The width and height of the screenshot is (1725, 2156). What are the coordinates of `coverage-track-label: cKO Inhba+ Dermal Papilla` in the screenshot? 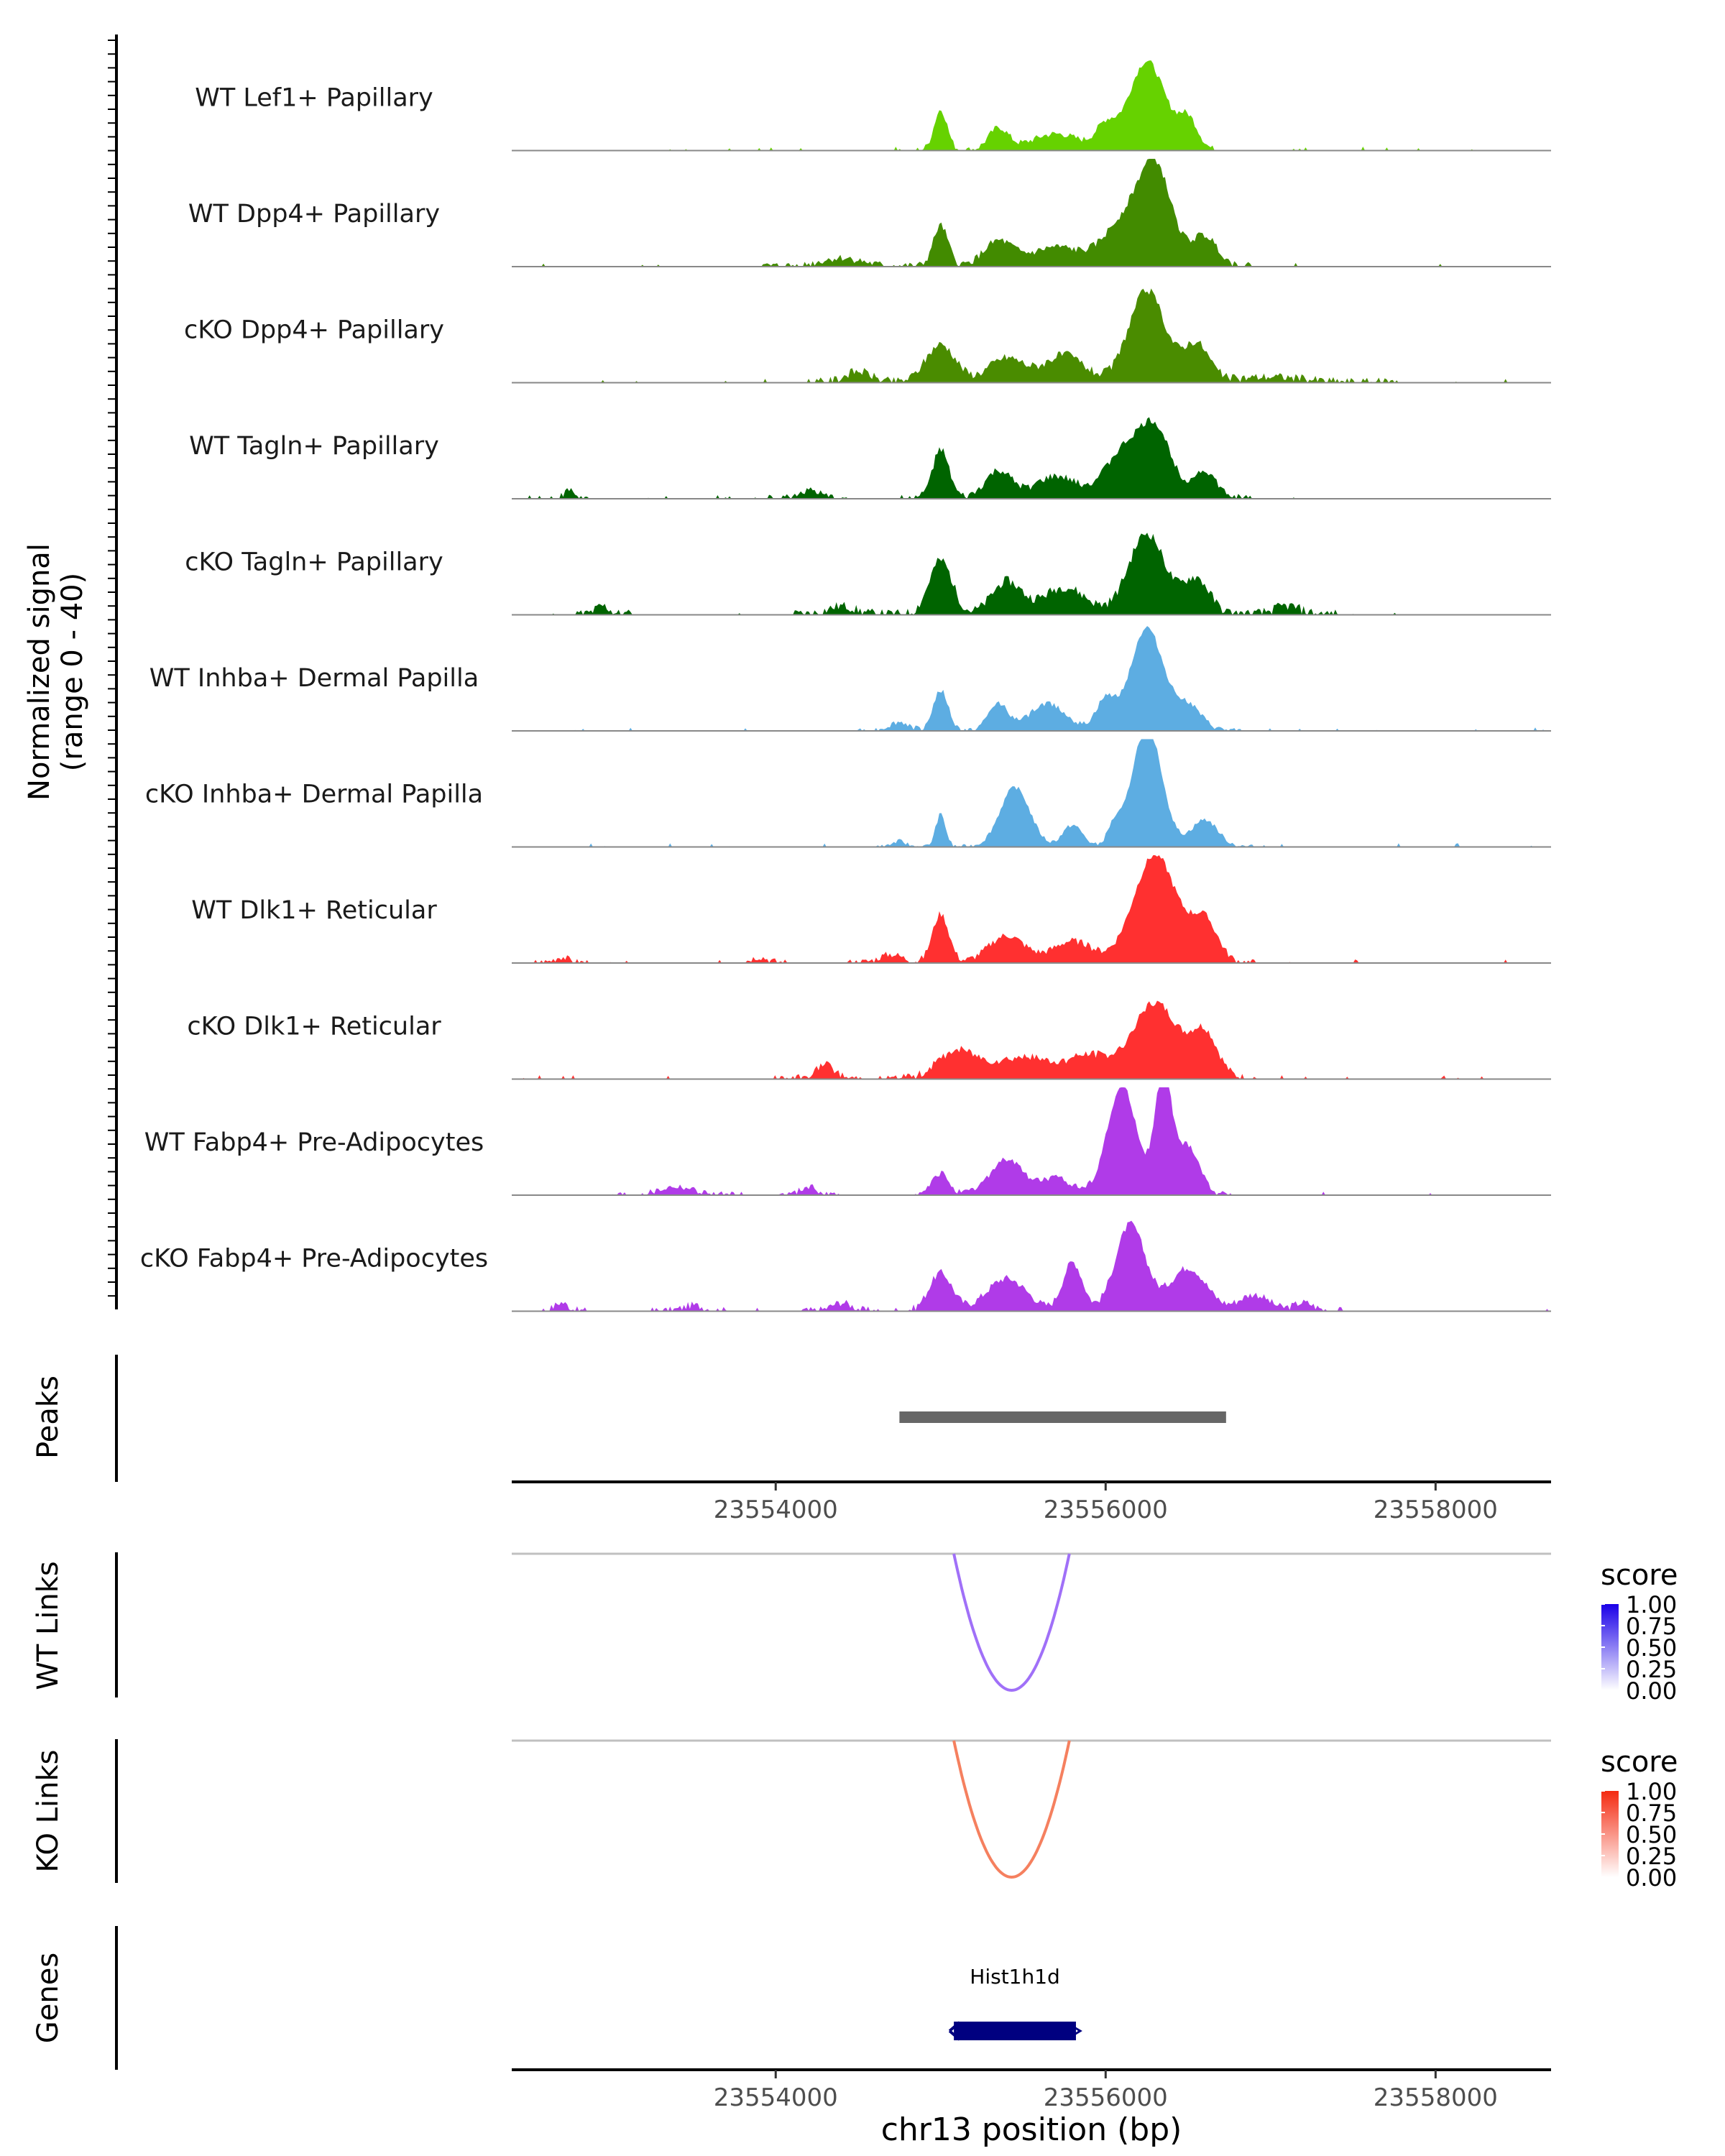 It's located at (314, 794).